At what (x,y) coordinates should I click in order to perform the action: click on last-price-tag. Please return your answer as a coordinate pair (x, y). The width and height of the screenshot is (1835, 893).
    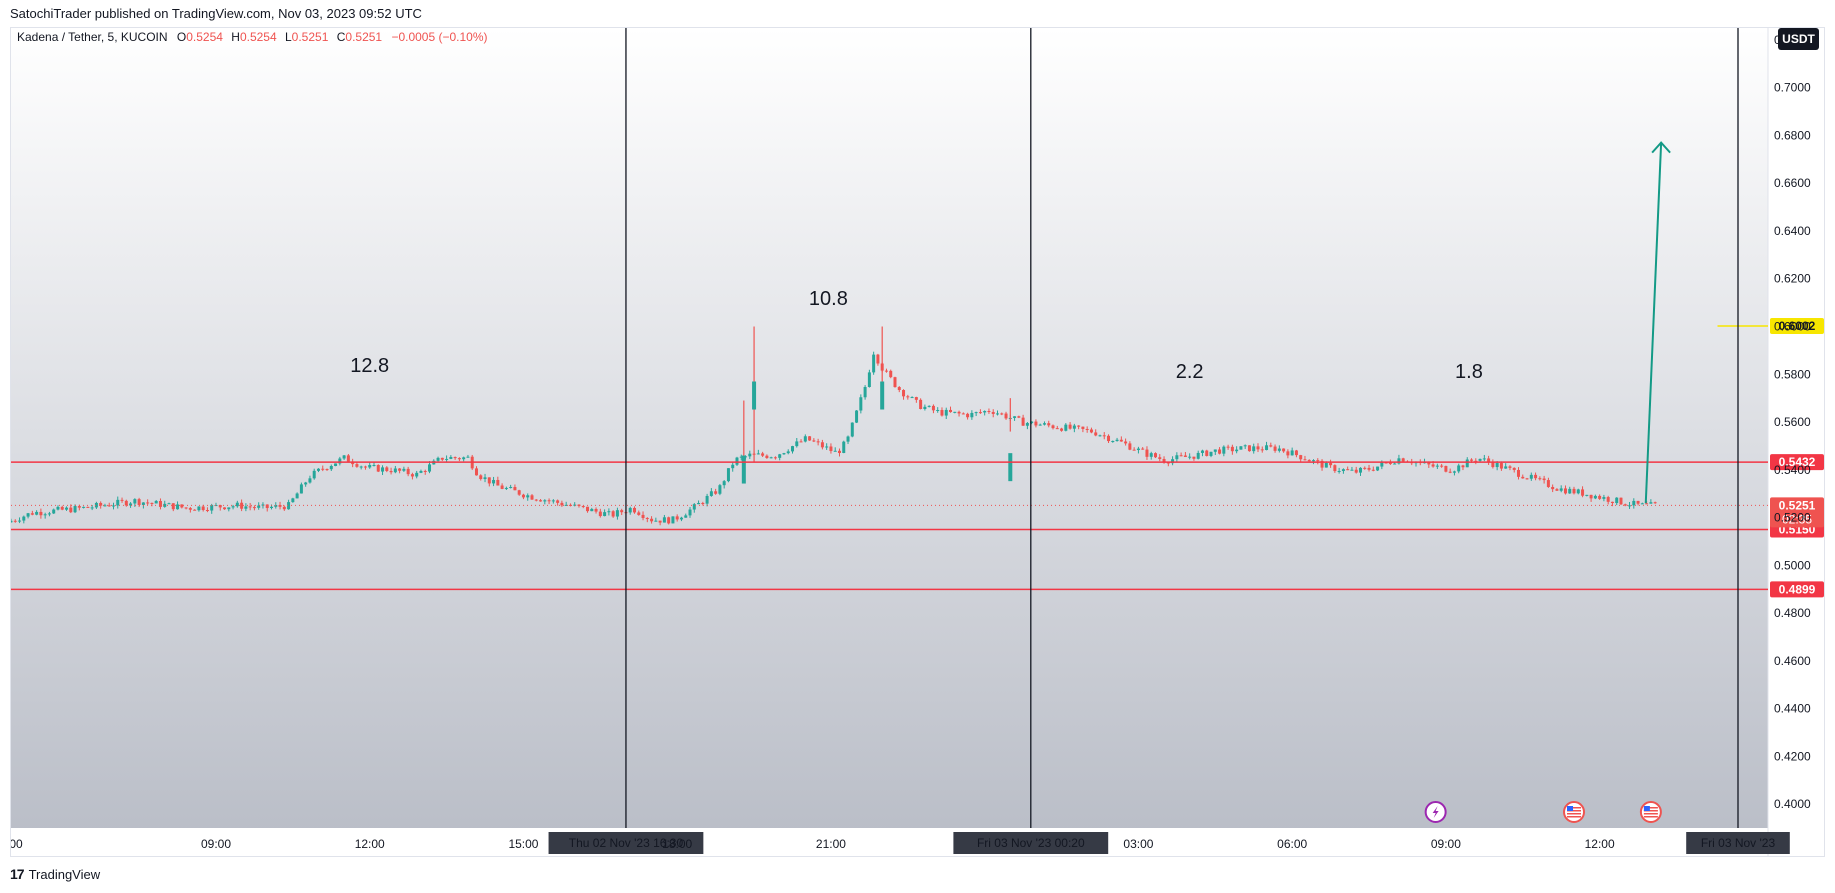
    Looking at the image, I should click on (1797, 512).